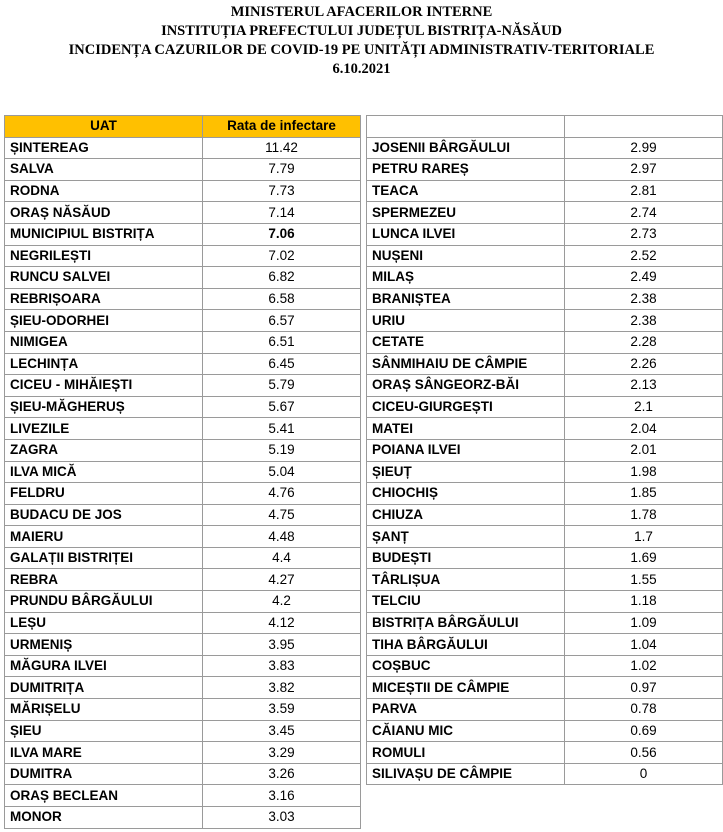  What do you see at coordinates (103, 709) in the screenshot?
I see `uat-name-cell: MĂRIȘELU` at bounding box center [103, 709].